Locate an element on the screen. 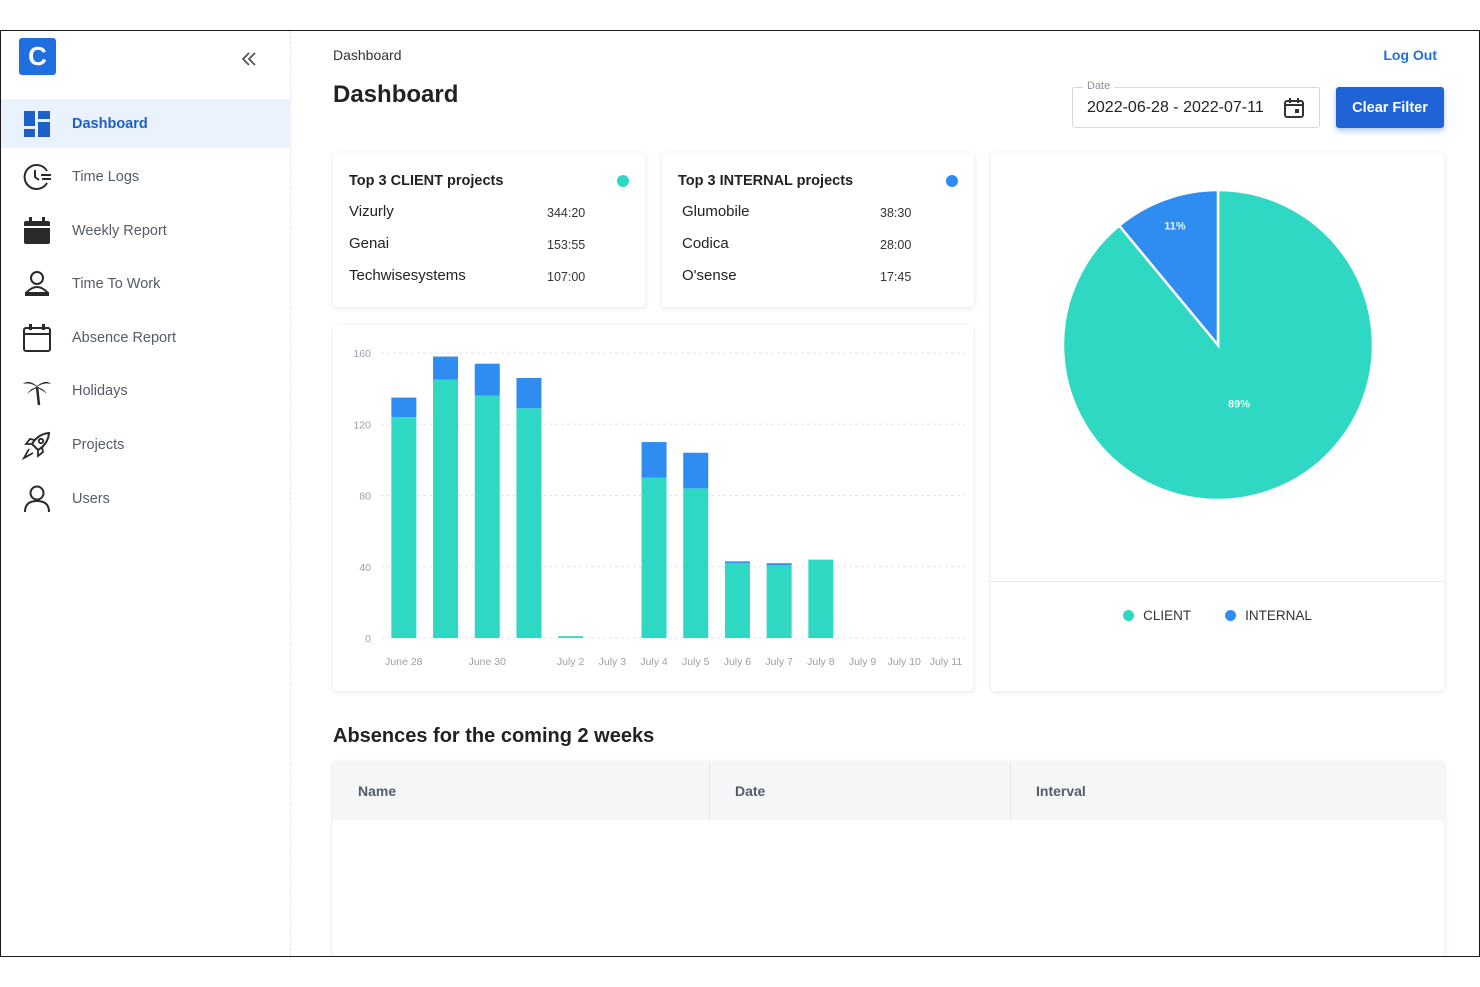 The height and width of the screenshot is (987, 1480). column-header-name: Name is located at coordinates (521, 791).